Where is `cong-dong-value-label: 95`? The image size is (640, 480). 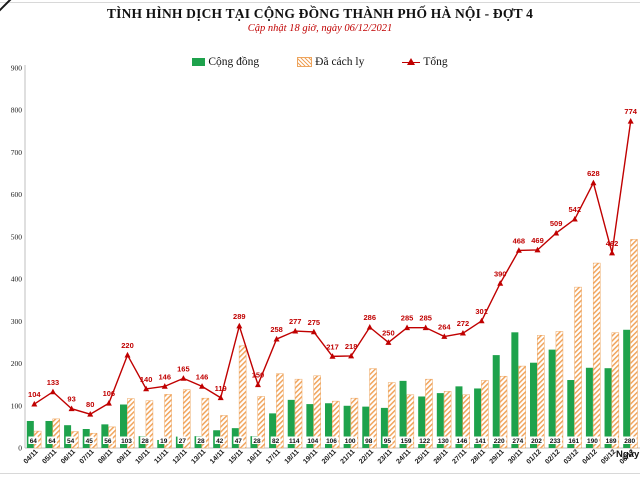 cong-dong-value-label: 95 is located at coordinates (388, 441).